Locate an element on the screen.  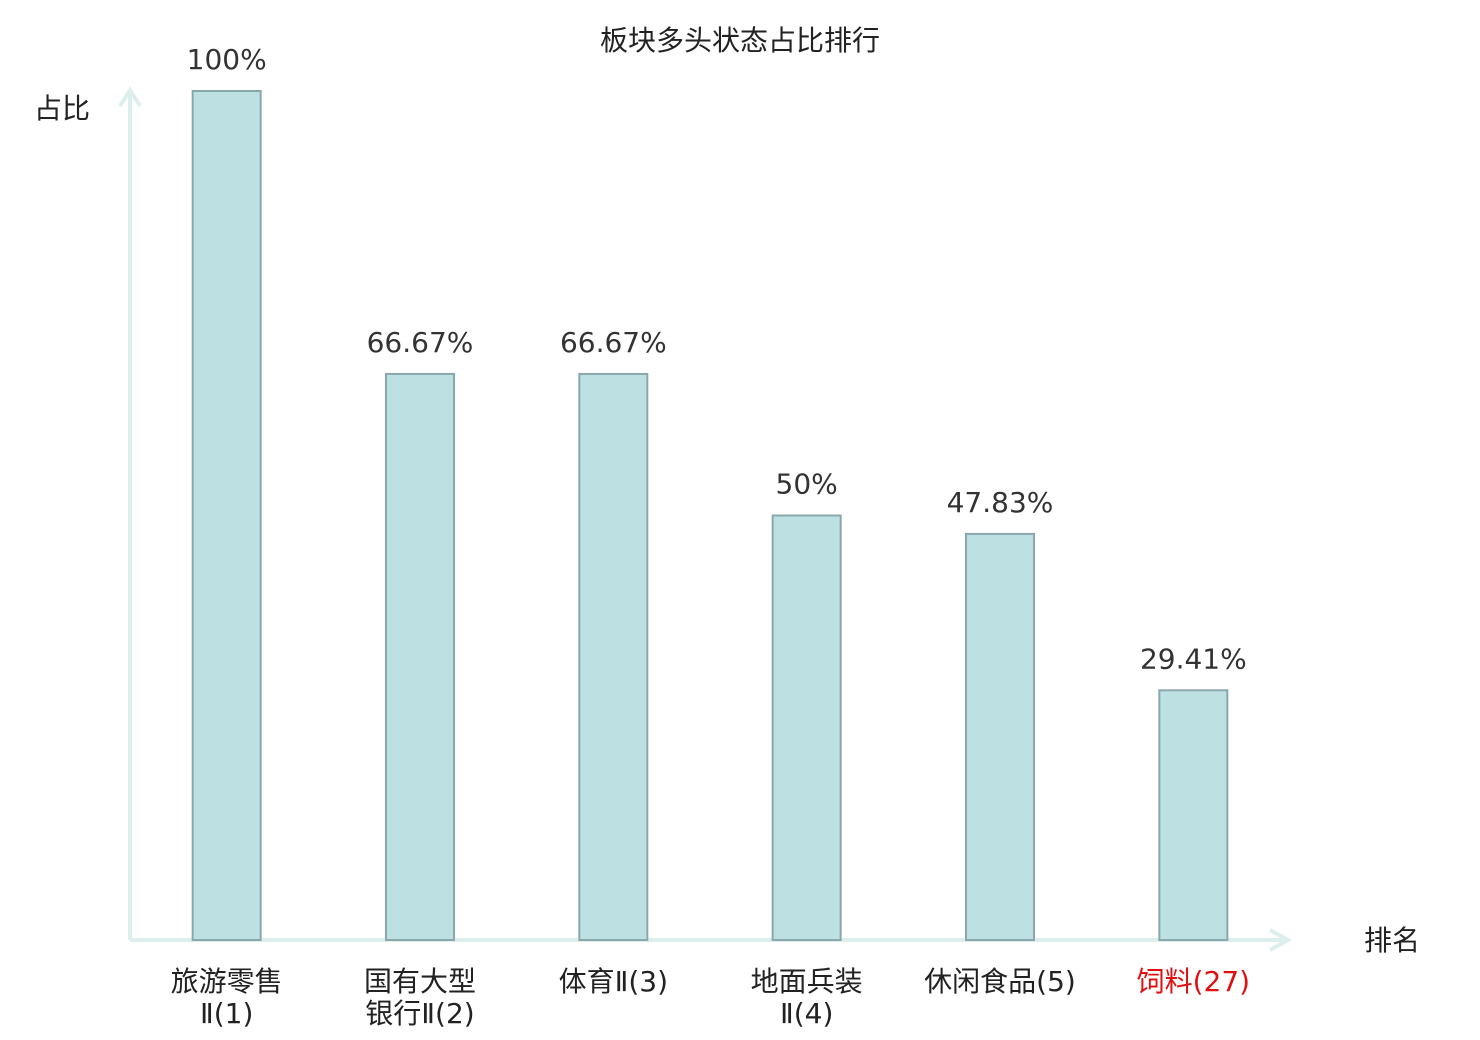
value-label: 29.41% is located at coordinates (1193, 658).